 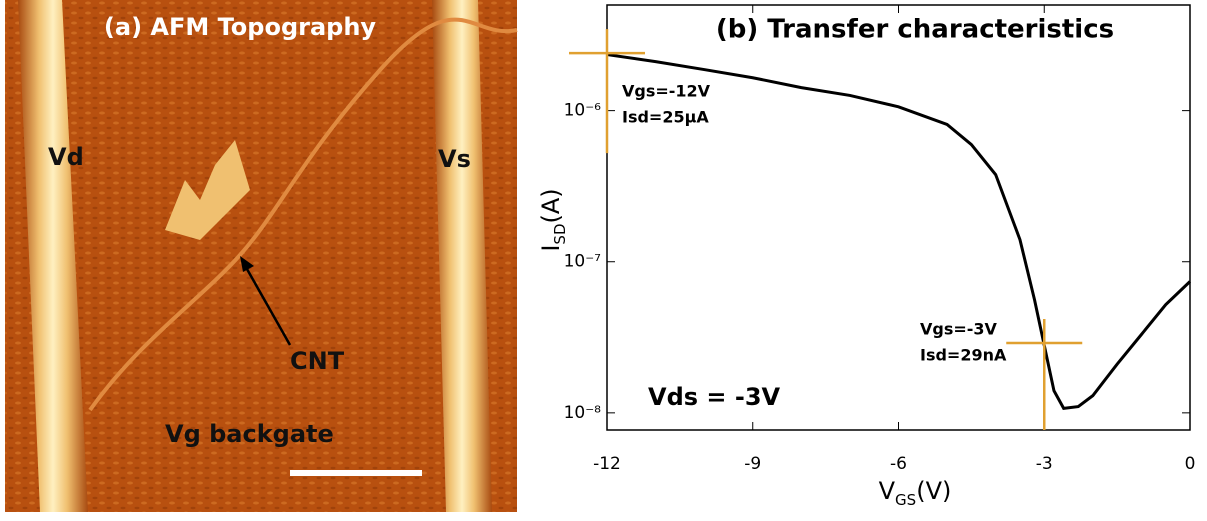 What do you see at coordinates (207, 190) in the screenshot?
I see `particle-cluster` at bounding box center [207, 190].